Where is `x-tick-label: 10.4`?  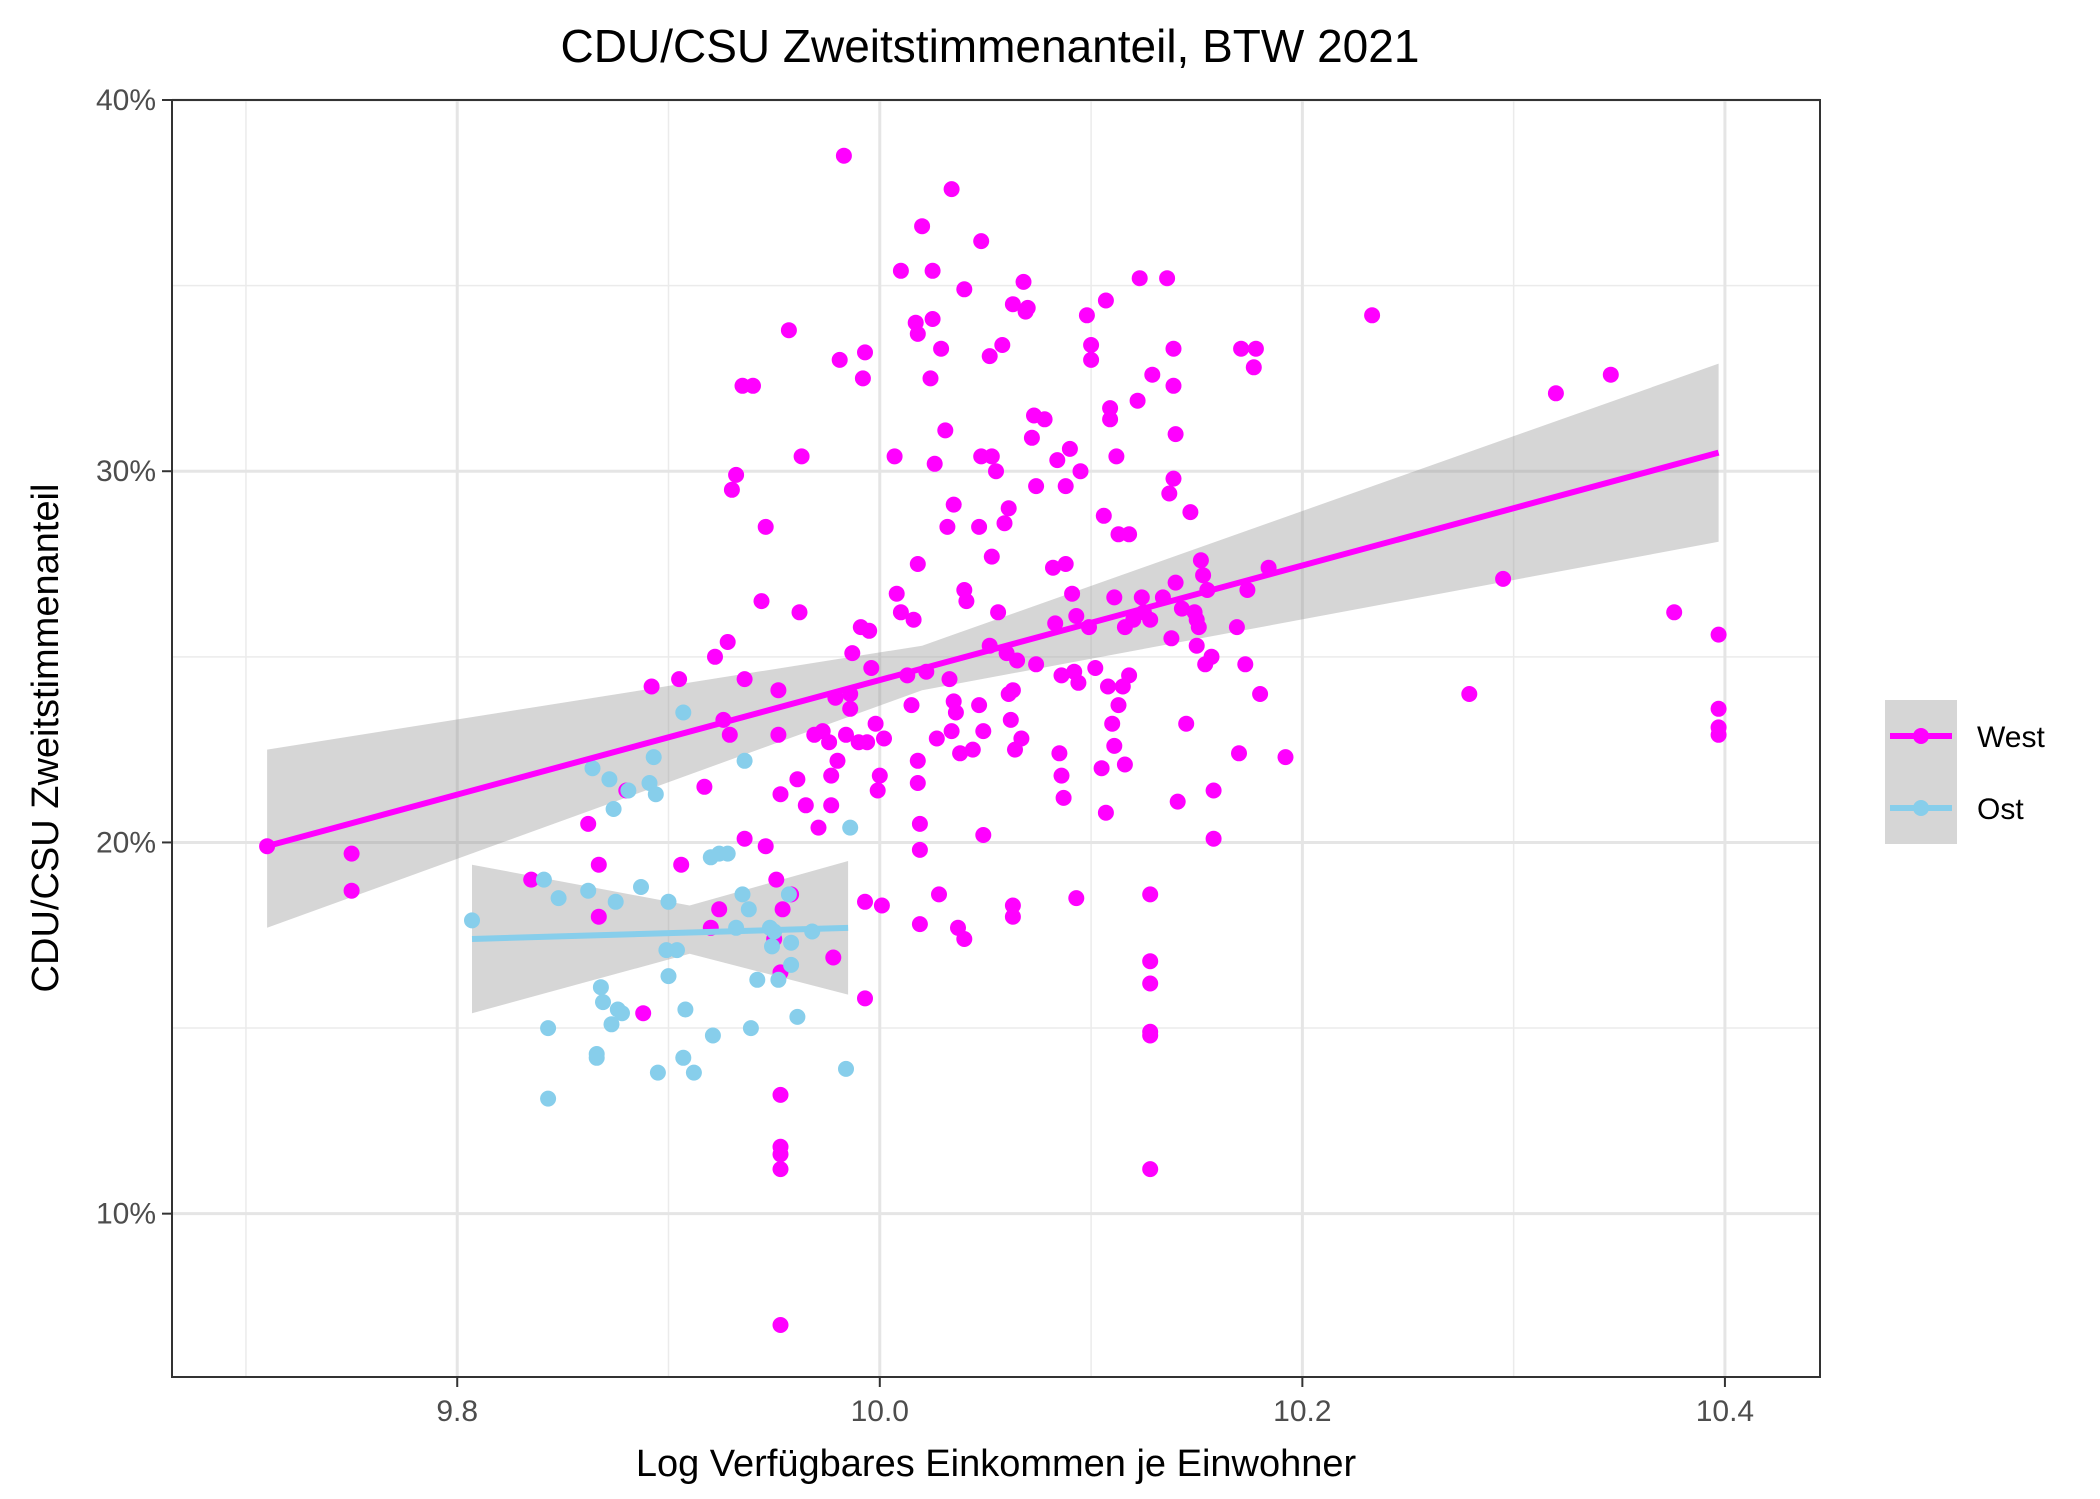 x-tick-label: 10.4 is located at coordinates (1725, 1411).